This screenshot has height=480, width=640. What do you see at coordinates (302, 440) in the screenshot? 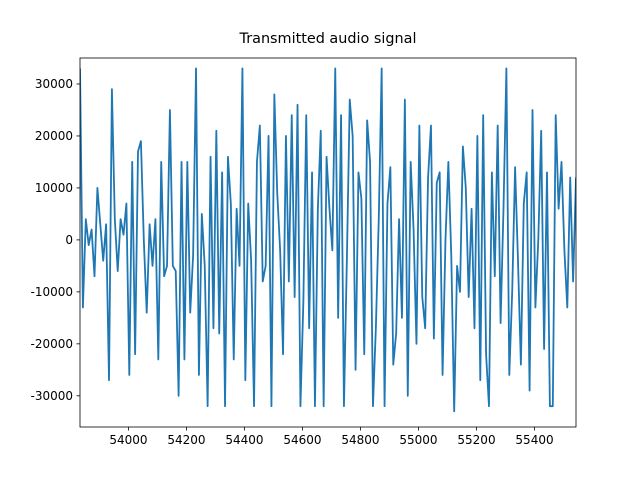
I see `x-tick-label: 54600` at bounding box center [302, 440].